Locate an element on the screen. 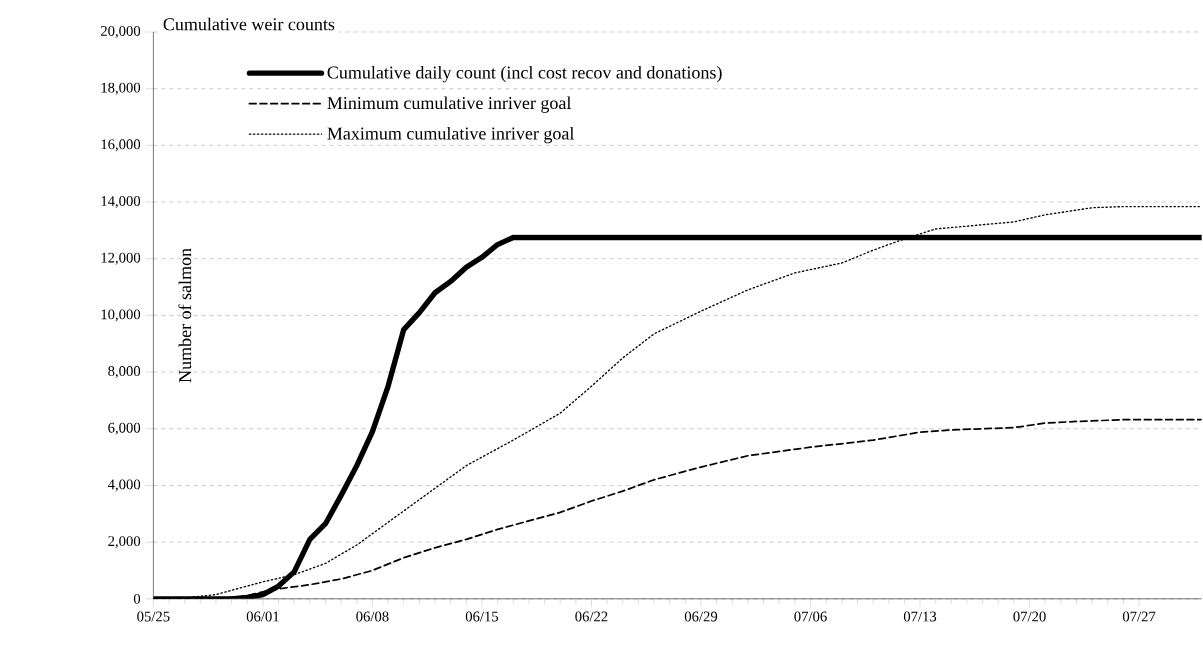 The width and height of the screenshot is (1203, 656). y-tick-label: 2,000 is located at coordinates (124, 542).